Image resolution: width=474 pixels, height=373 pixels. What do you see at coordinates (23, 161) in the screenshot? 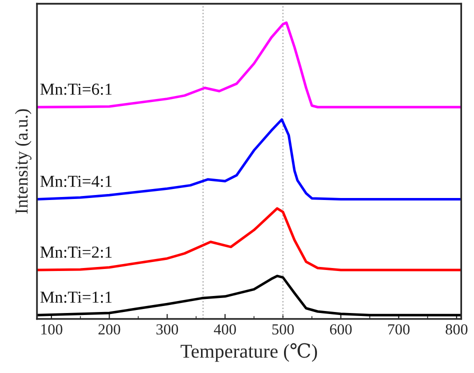
I see `y-axis-title: Intensity (a.u.)` at bounding box center [23, 161].